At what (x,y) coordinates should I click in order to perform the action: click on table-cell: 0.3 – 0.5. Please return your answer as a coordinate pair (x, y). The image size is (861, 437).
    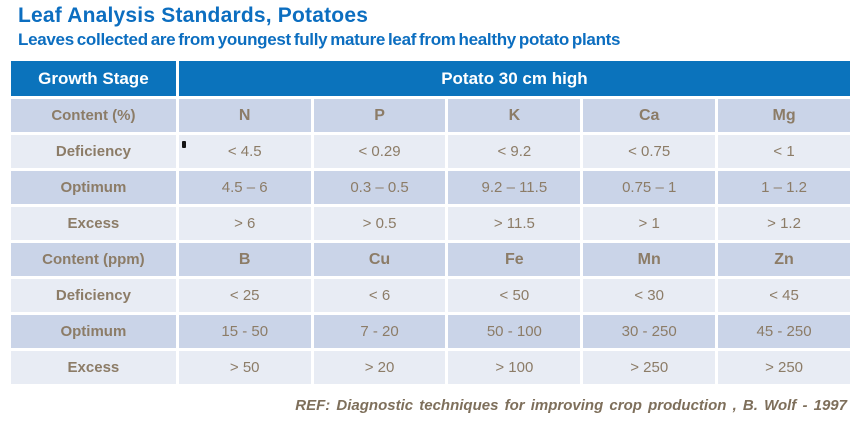
    Looking at the image, I should click on (379, 187).